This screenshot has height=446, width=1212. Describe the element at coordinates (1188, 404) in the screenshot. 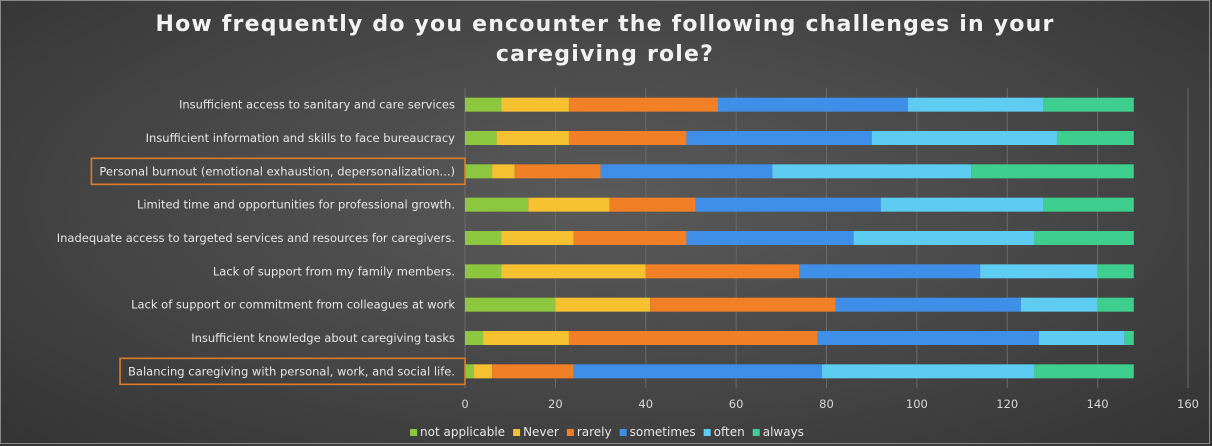

I see `x-tick-label: 160` at that location.